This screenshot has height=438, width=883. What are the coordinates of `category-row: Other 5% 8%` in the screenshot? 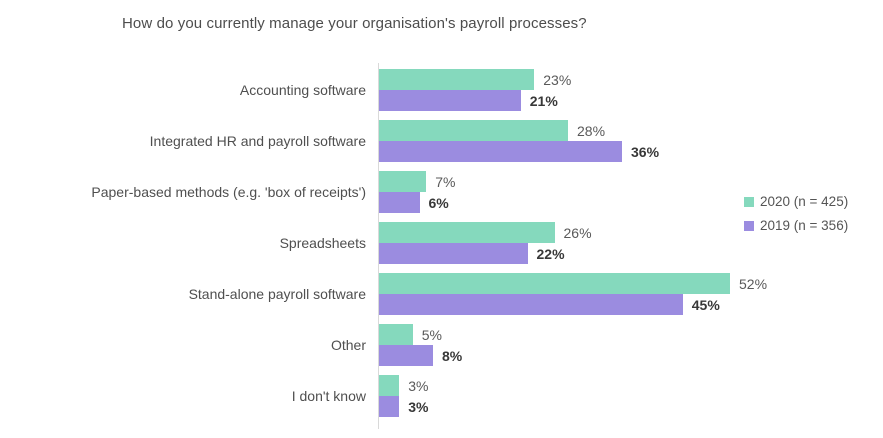 It's located at (441, 345).